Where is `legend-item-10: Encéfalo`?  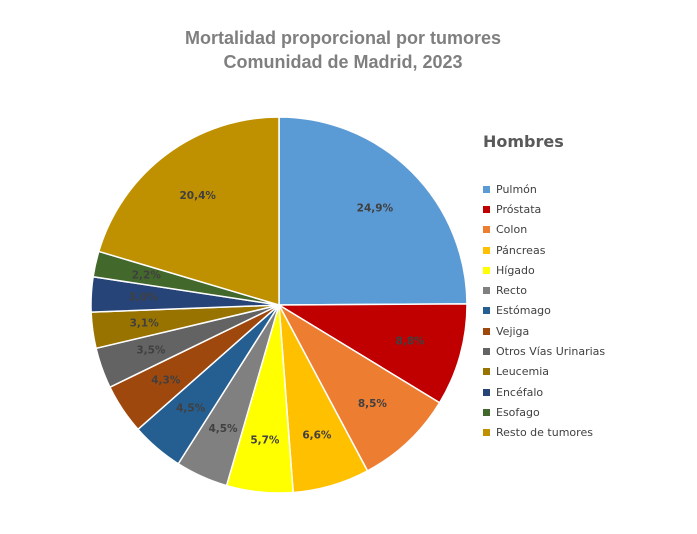 legend-item-10: Encéfalo is located at coordinates (583, 392).